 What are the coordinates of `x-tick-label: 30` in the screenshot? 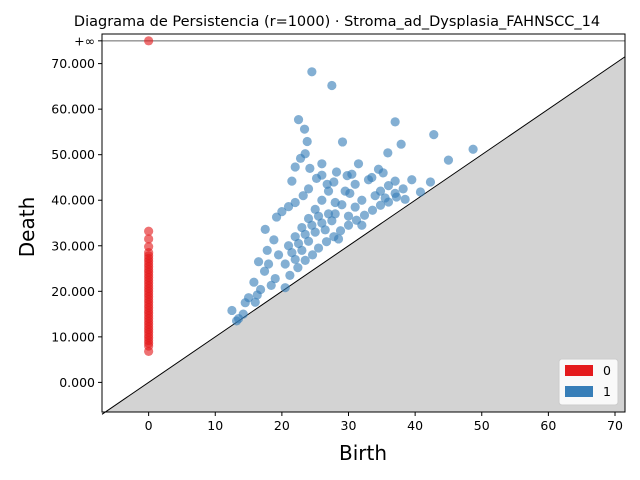 It's located at (349, 425).